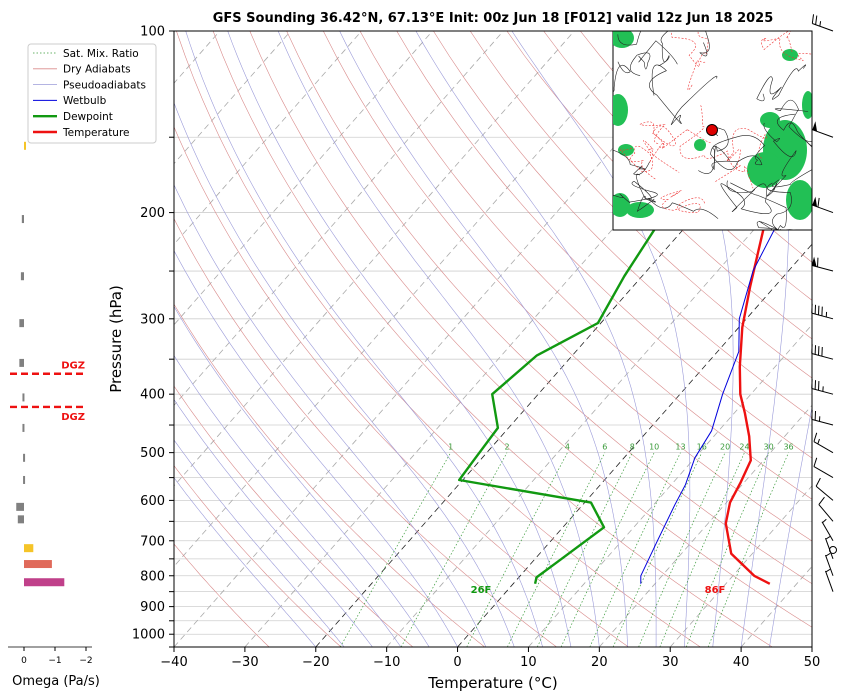 The image size is (858, 699). Describe the element at coordinates (85, 661) in the screenshot. I see `omega-tick-label: −2` at that location.